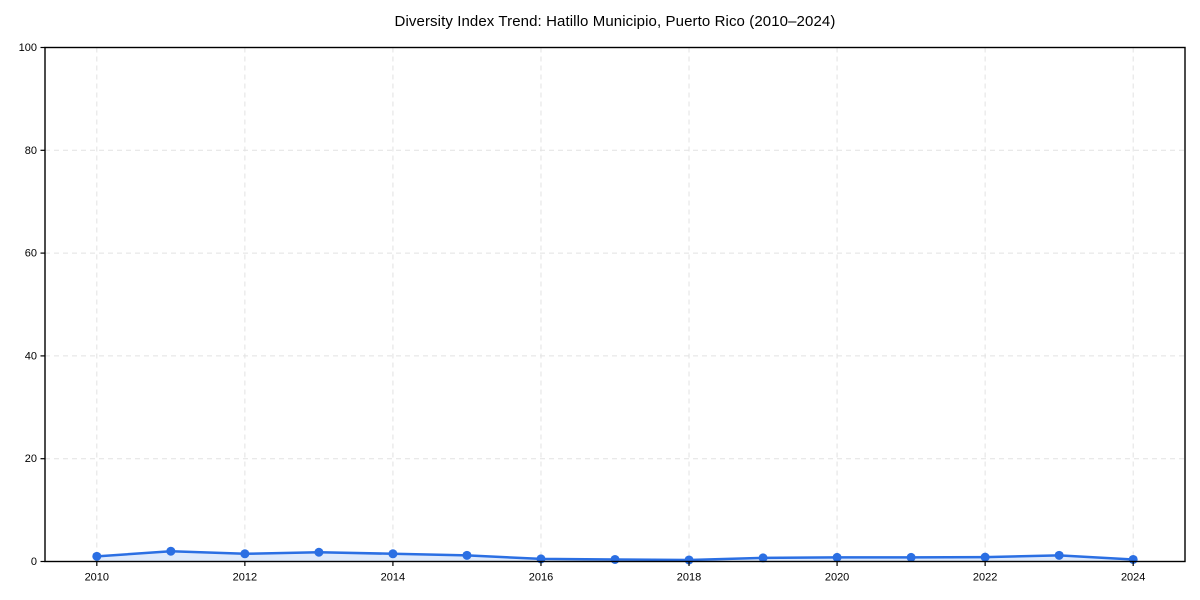  I want to click on y-tick-label: 100, so click(28, 48).